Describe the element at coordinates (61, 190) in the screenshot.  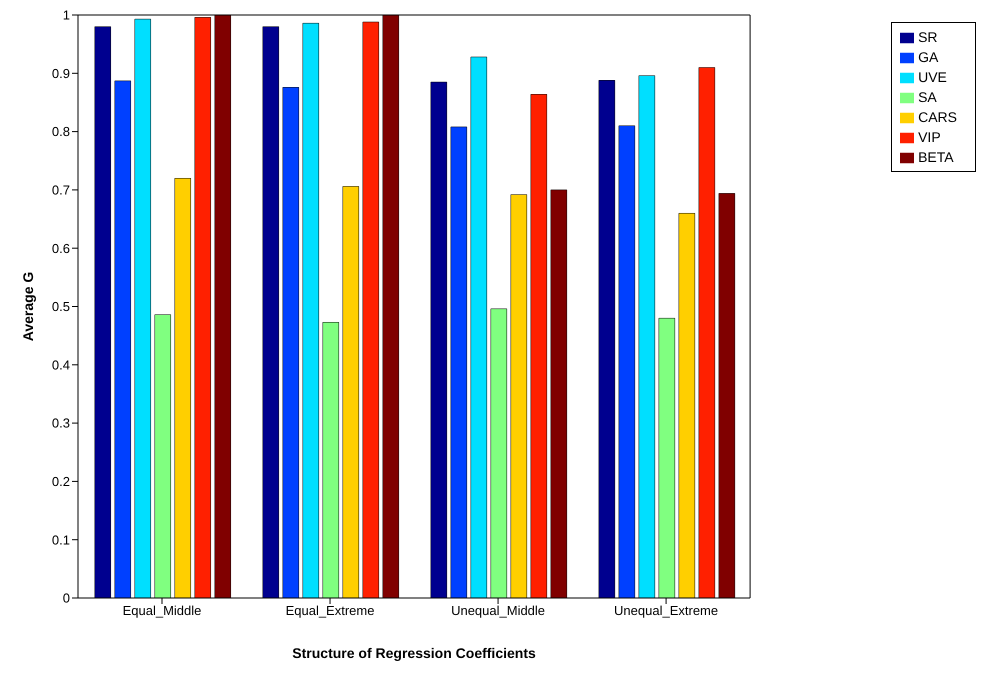
I see `y-tick-label: 0.7` at that location.